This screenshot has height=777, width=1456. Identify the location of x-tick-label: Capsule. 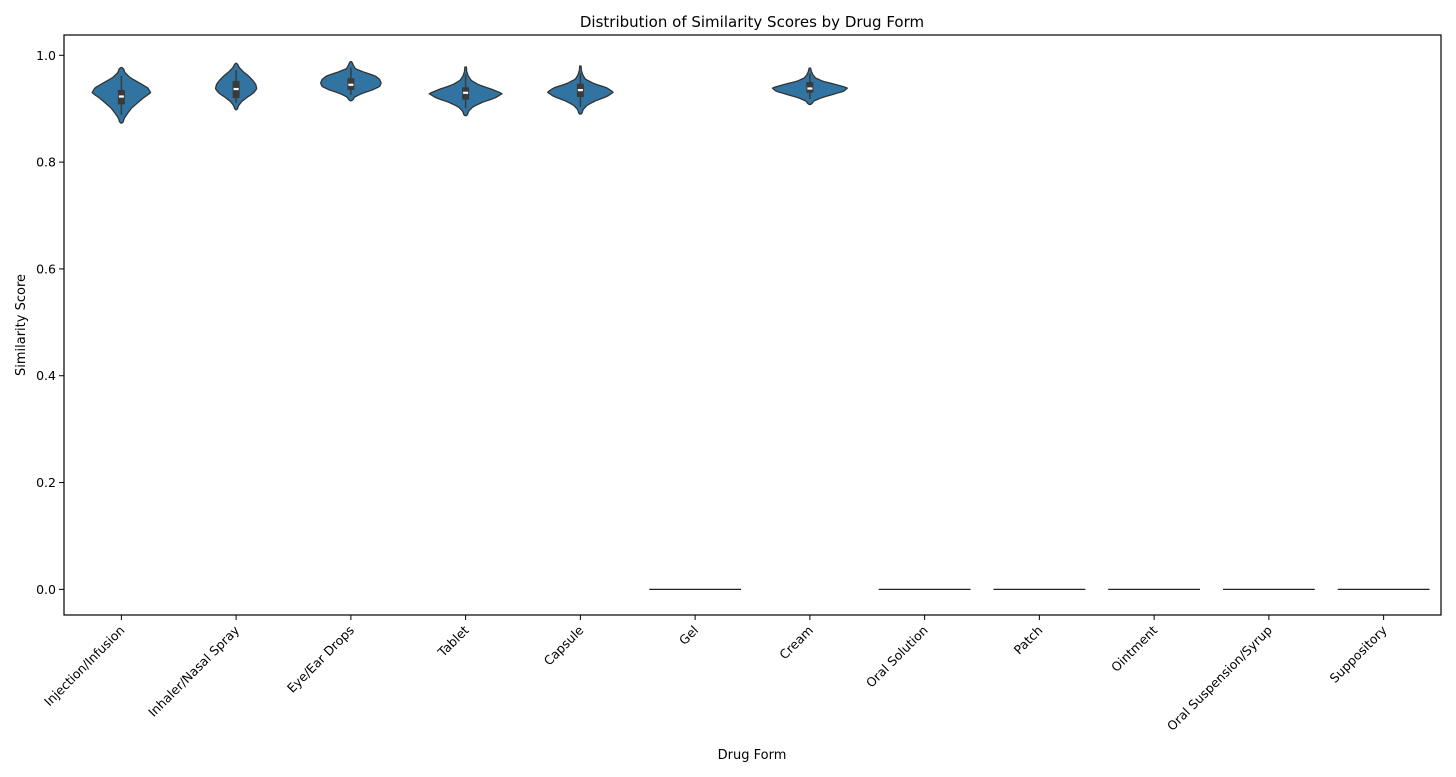
(564, 645).